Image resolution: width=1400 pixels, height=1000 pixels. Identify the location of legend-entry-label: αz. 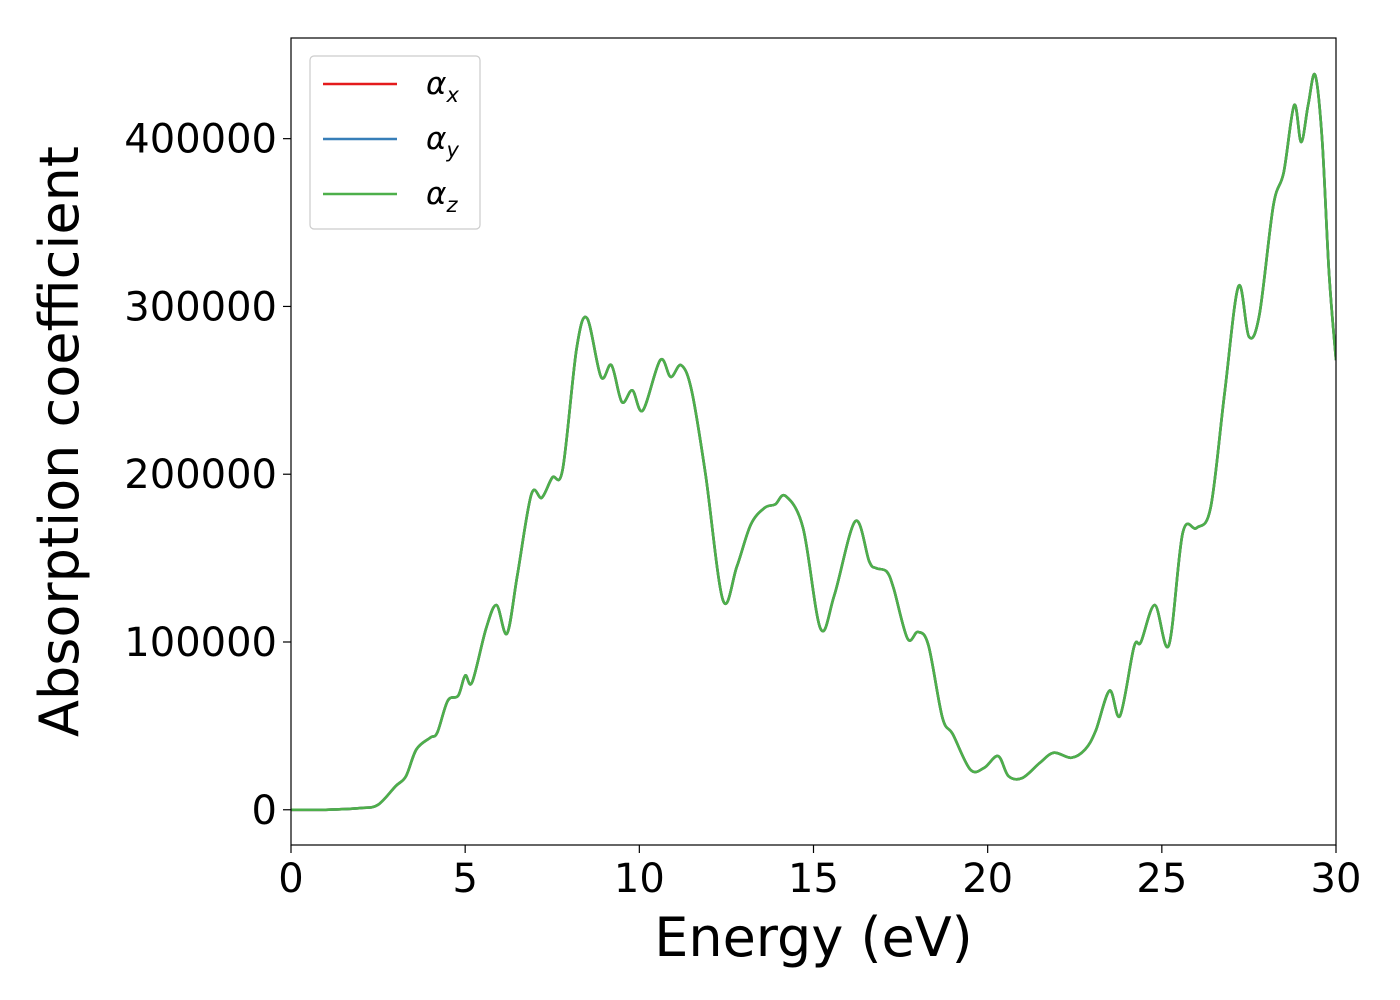
(442, 196).